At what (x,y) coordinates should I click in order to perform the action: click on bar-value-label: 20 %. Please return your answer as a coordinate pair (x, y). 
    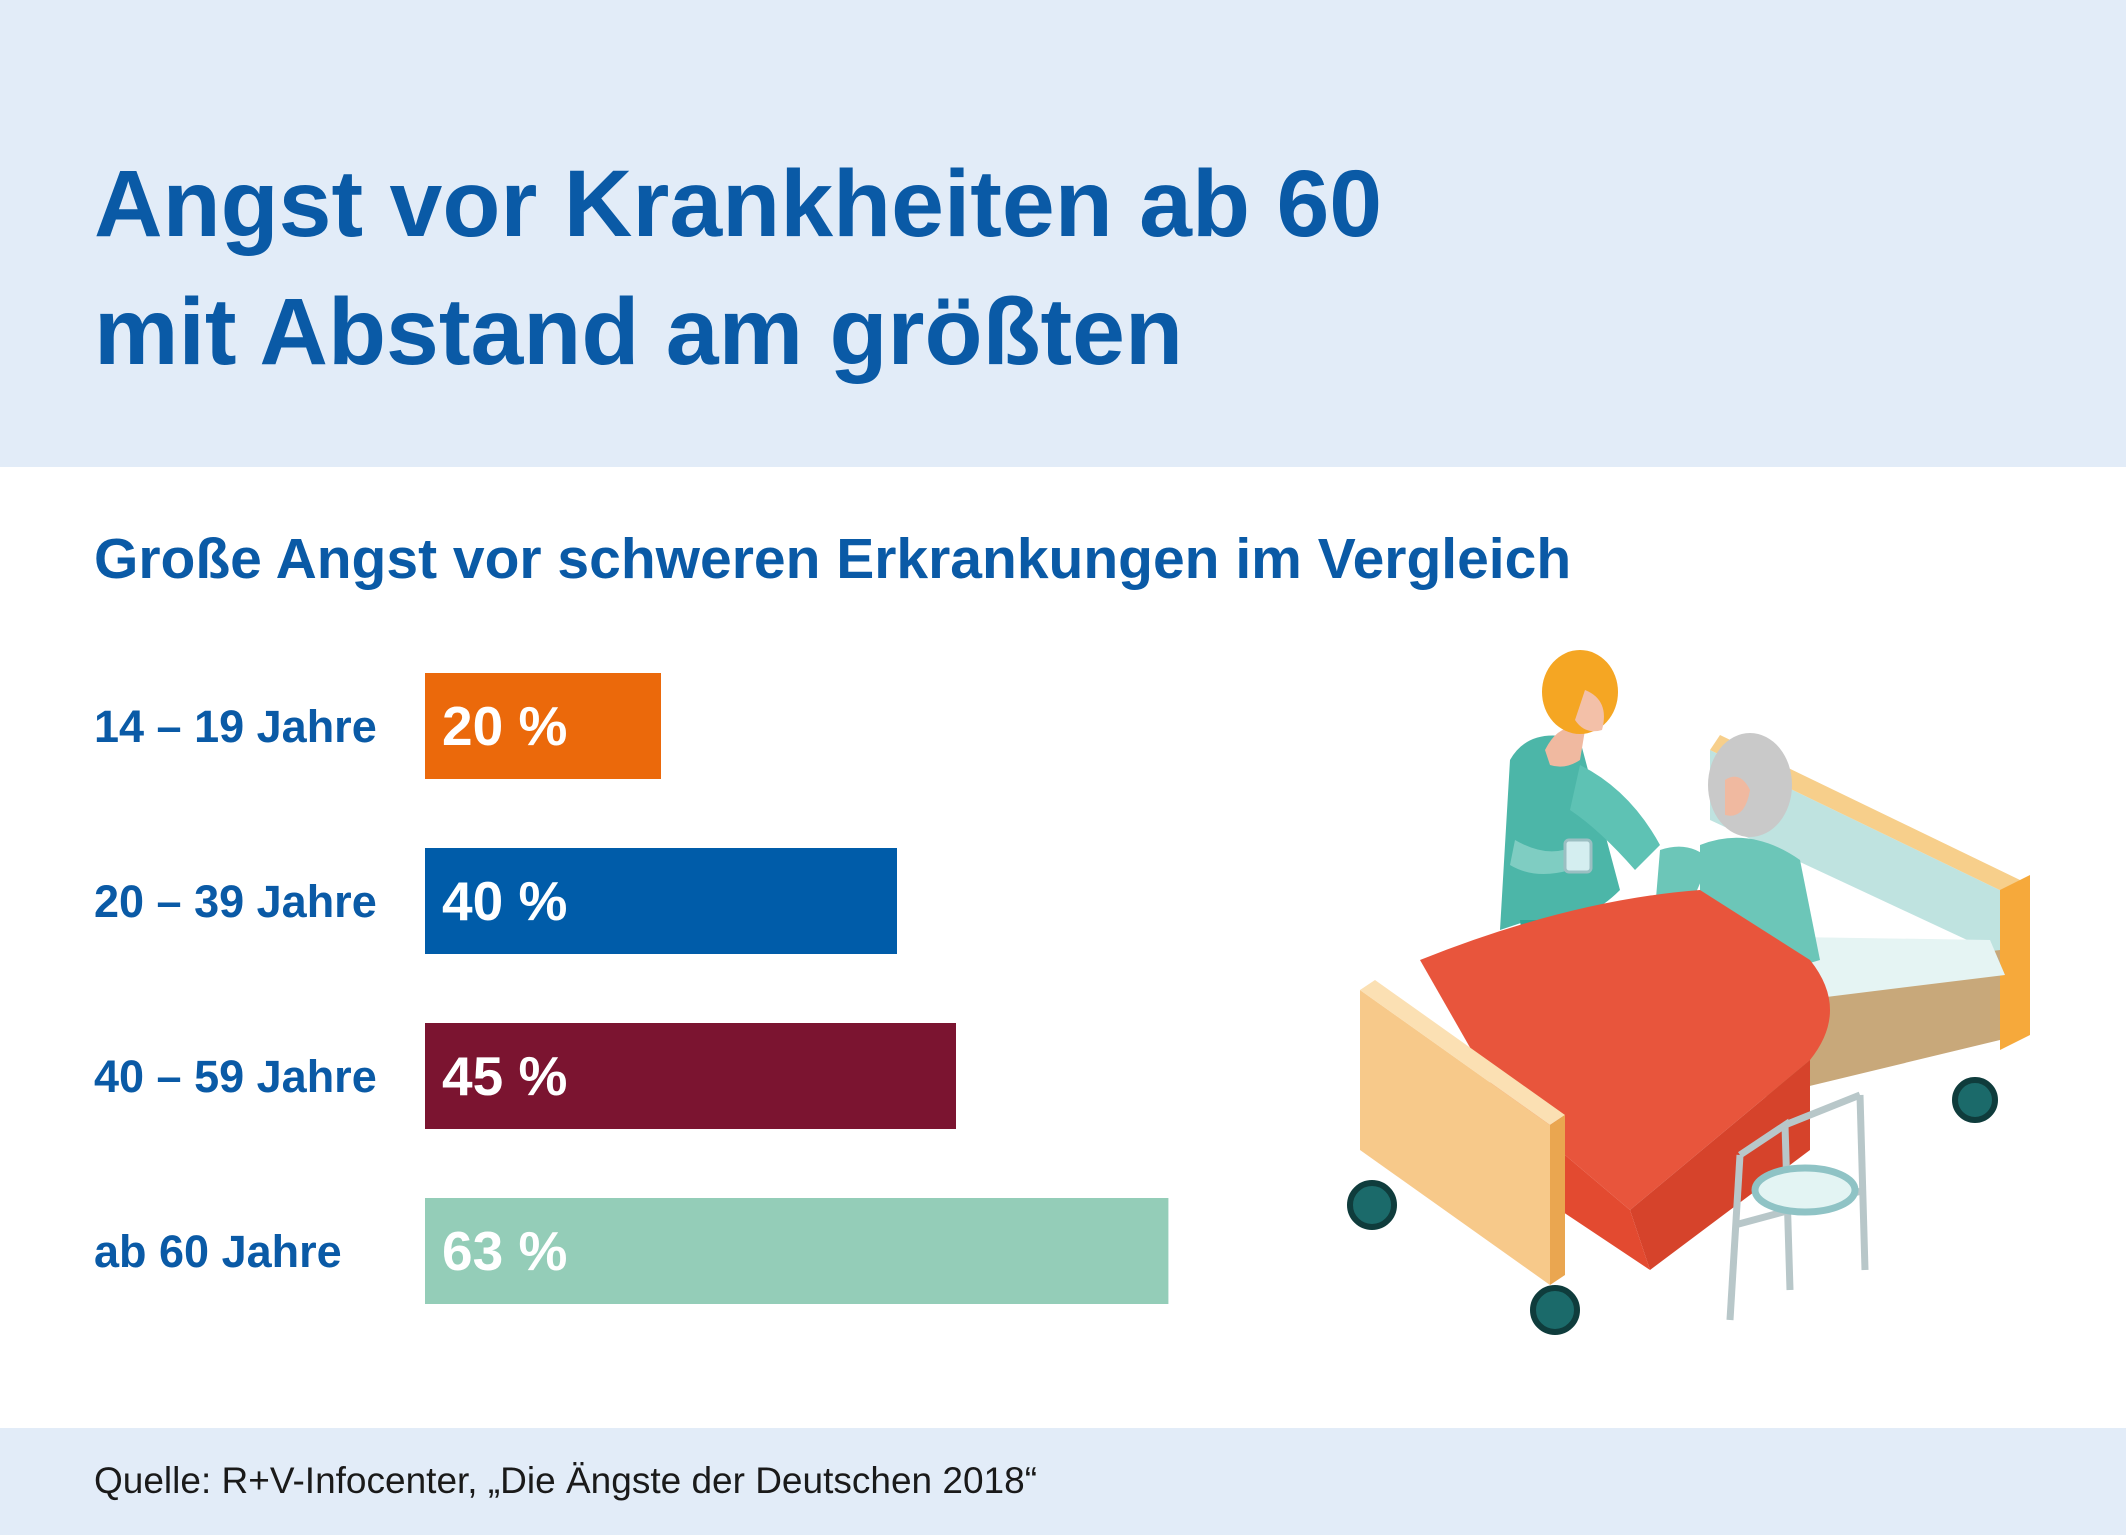
    Looking at the image, I should click on (504, 726).